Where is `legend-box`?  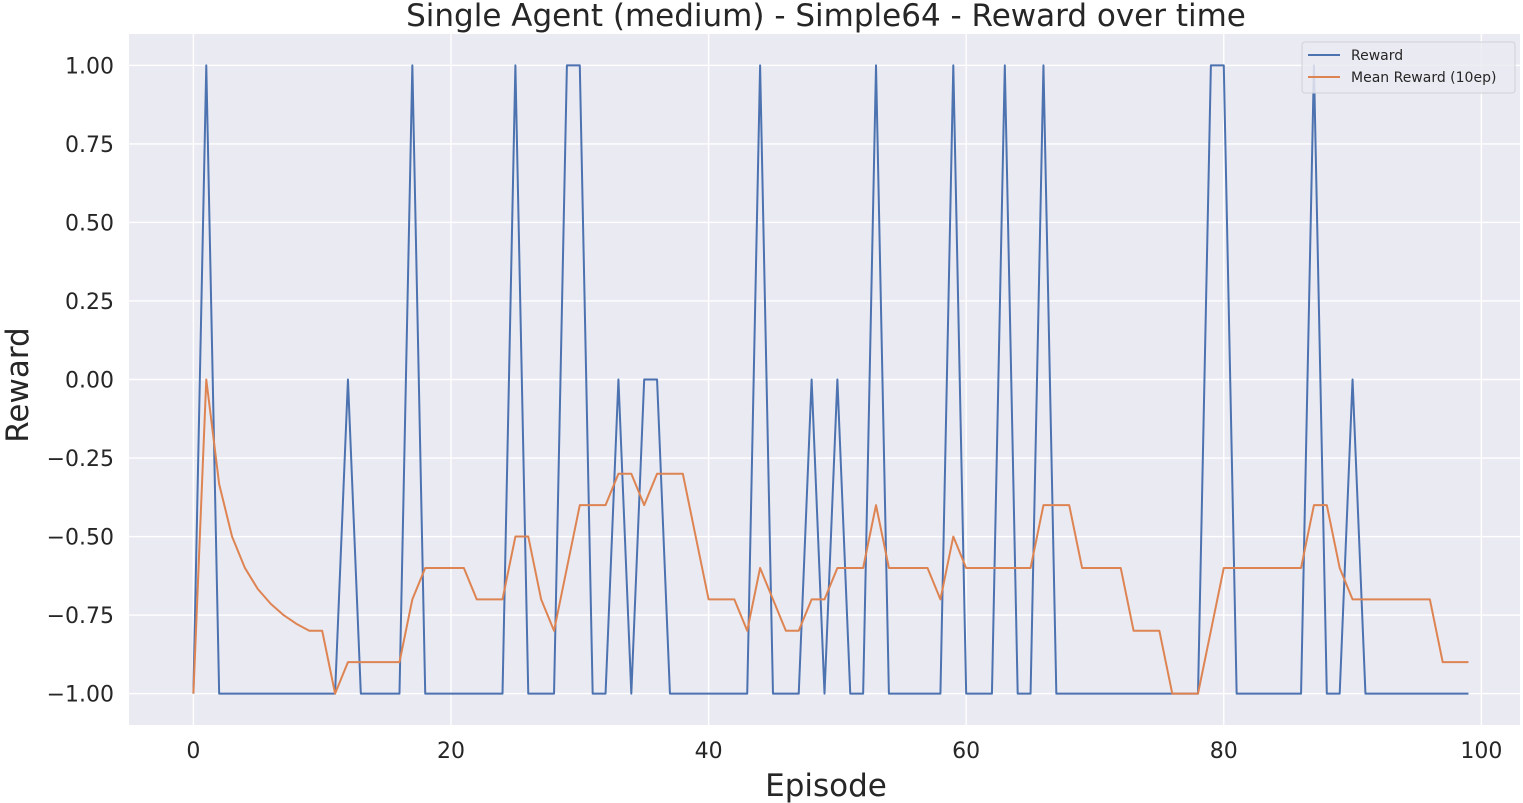 legend-box is located at coordinates (1408, 67).